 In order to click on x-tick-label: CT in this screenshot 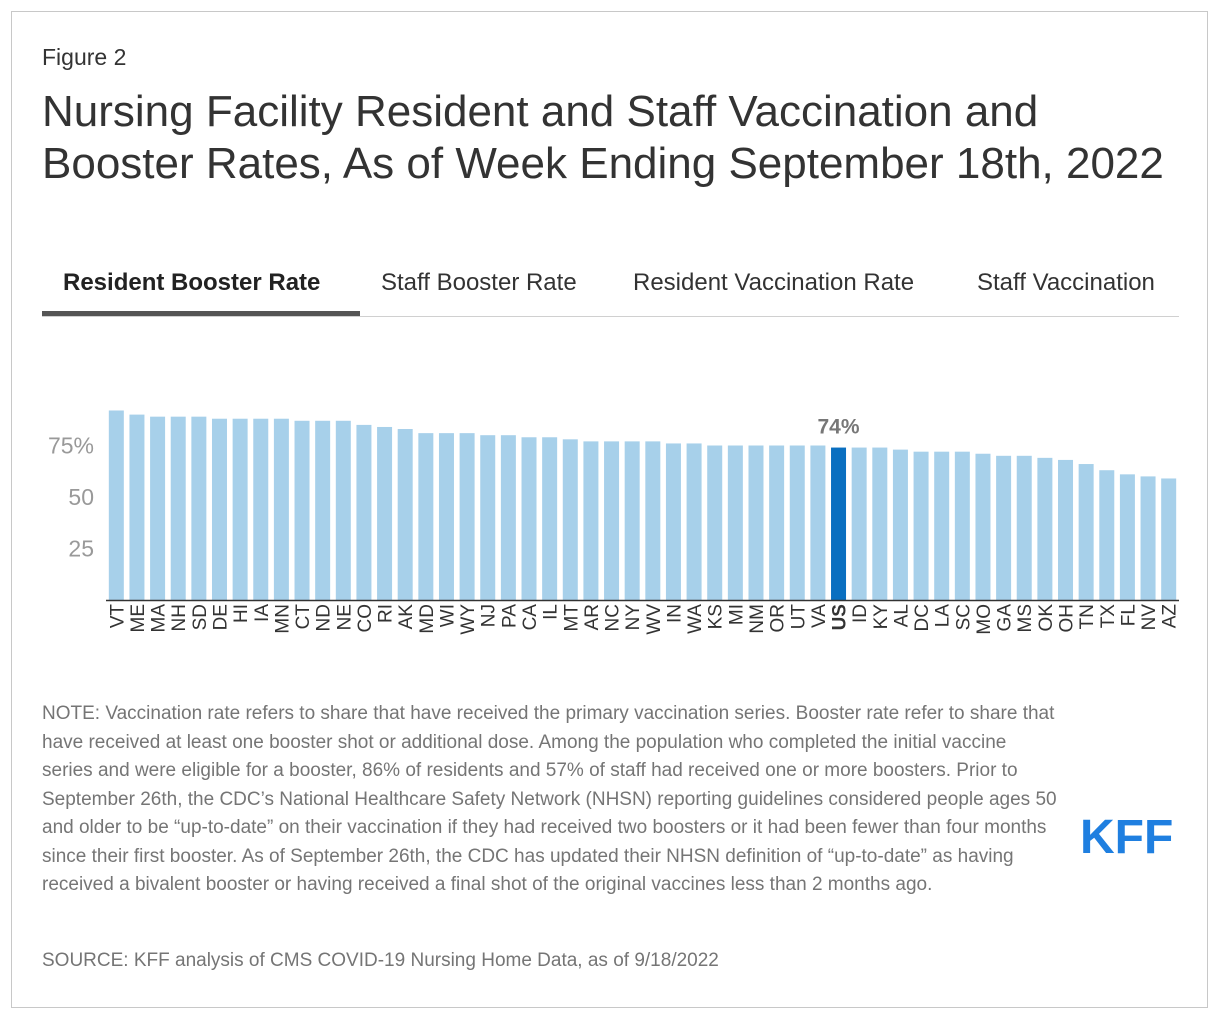, I will do `click(303, 617)`.